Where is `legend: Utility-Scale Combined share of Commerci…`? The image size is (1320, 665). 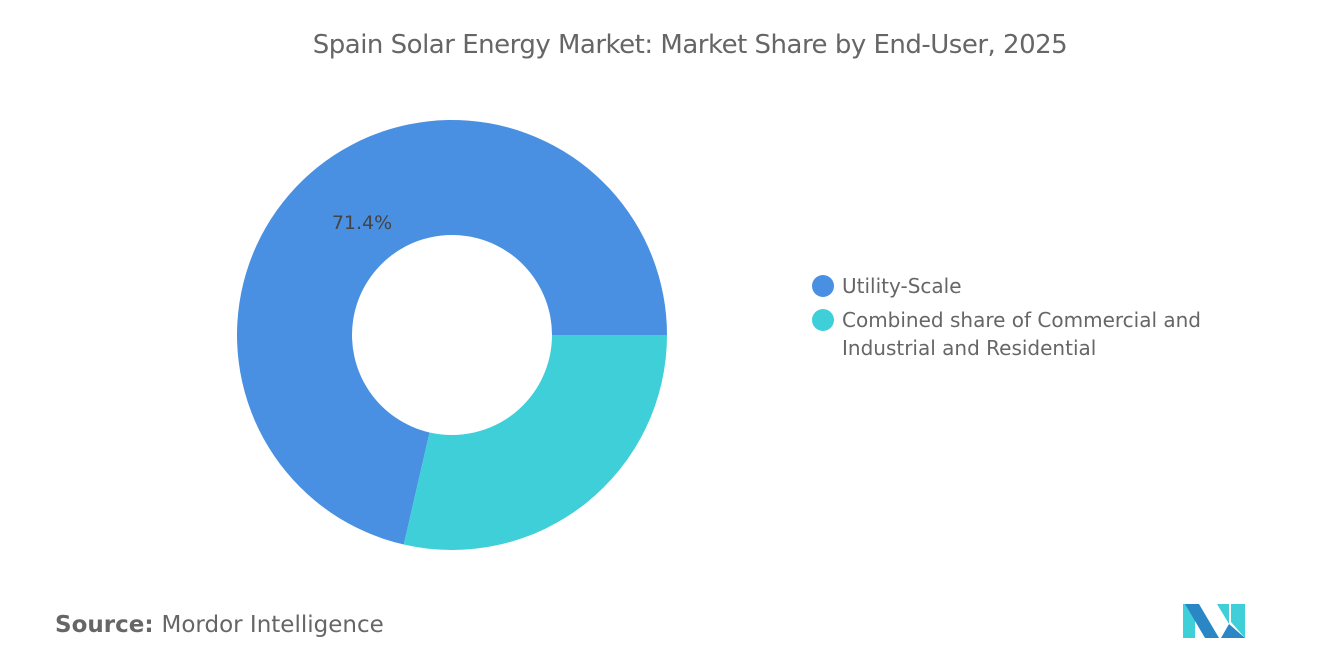
legend: Utility-Scale Combined share of Commerci… is located at coordinates (1017, 320).